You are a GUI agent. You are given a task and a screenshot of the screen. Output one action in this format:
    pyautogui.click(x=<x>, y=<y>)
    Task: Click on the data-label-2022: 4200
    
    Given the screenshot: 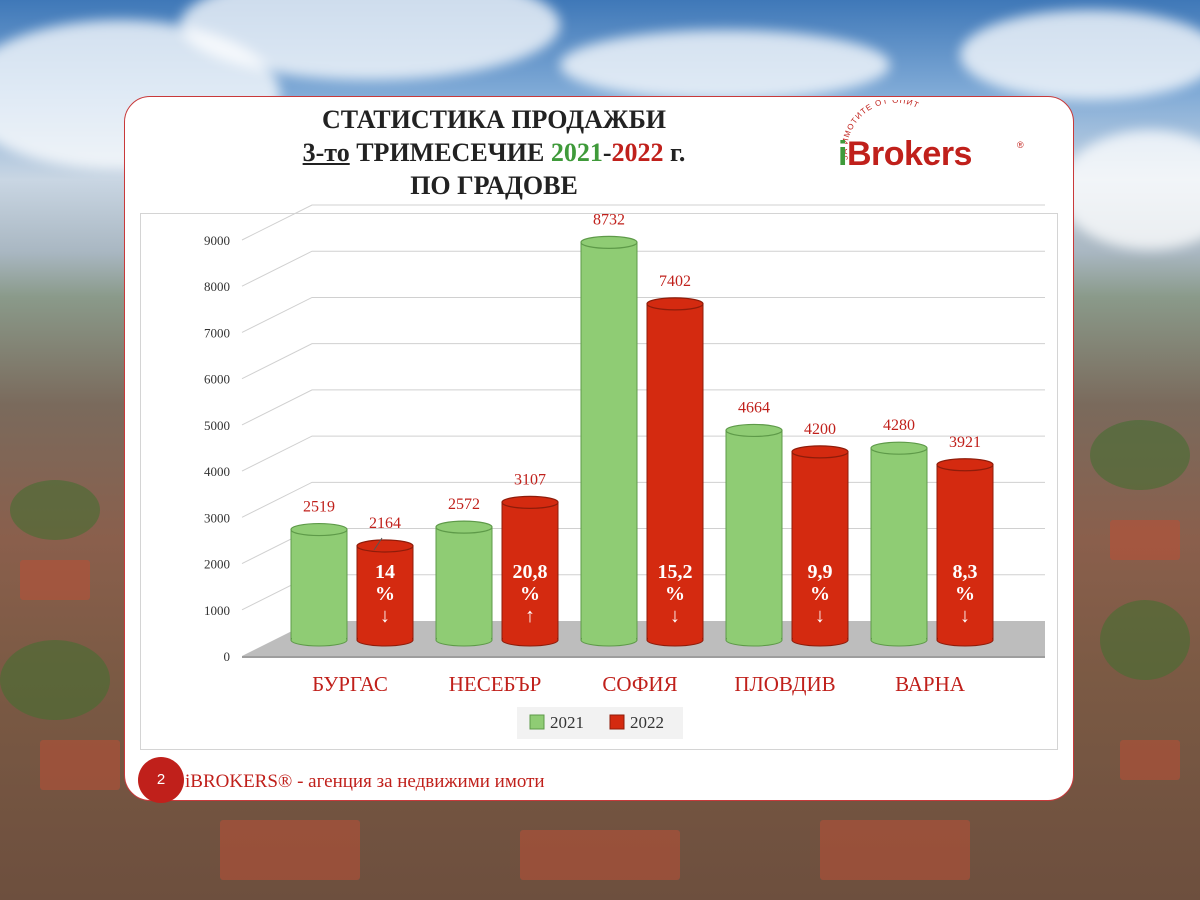 What is the action you would take?
    pyautogui.click(x=820, y=429)
    